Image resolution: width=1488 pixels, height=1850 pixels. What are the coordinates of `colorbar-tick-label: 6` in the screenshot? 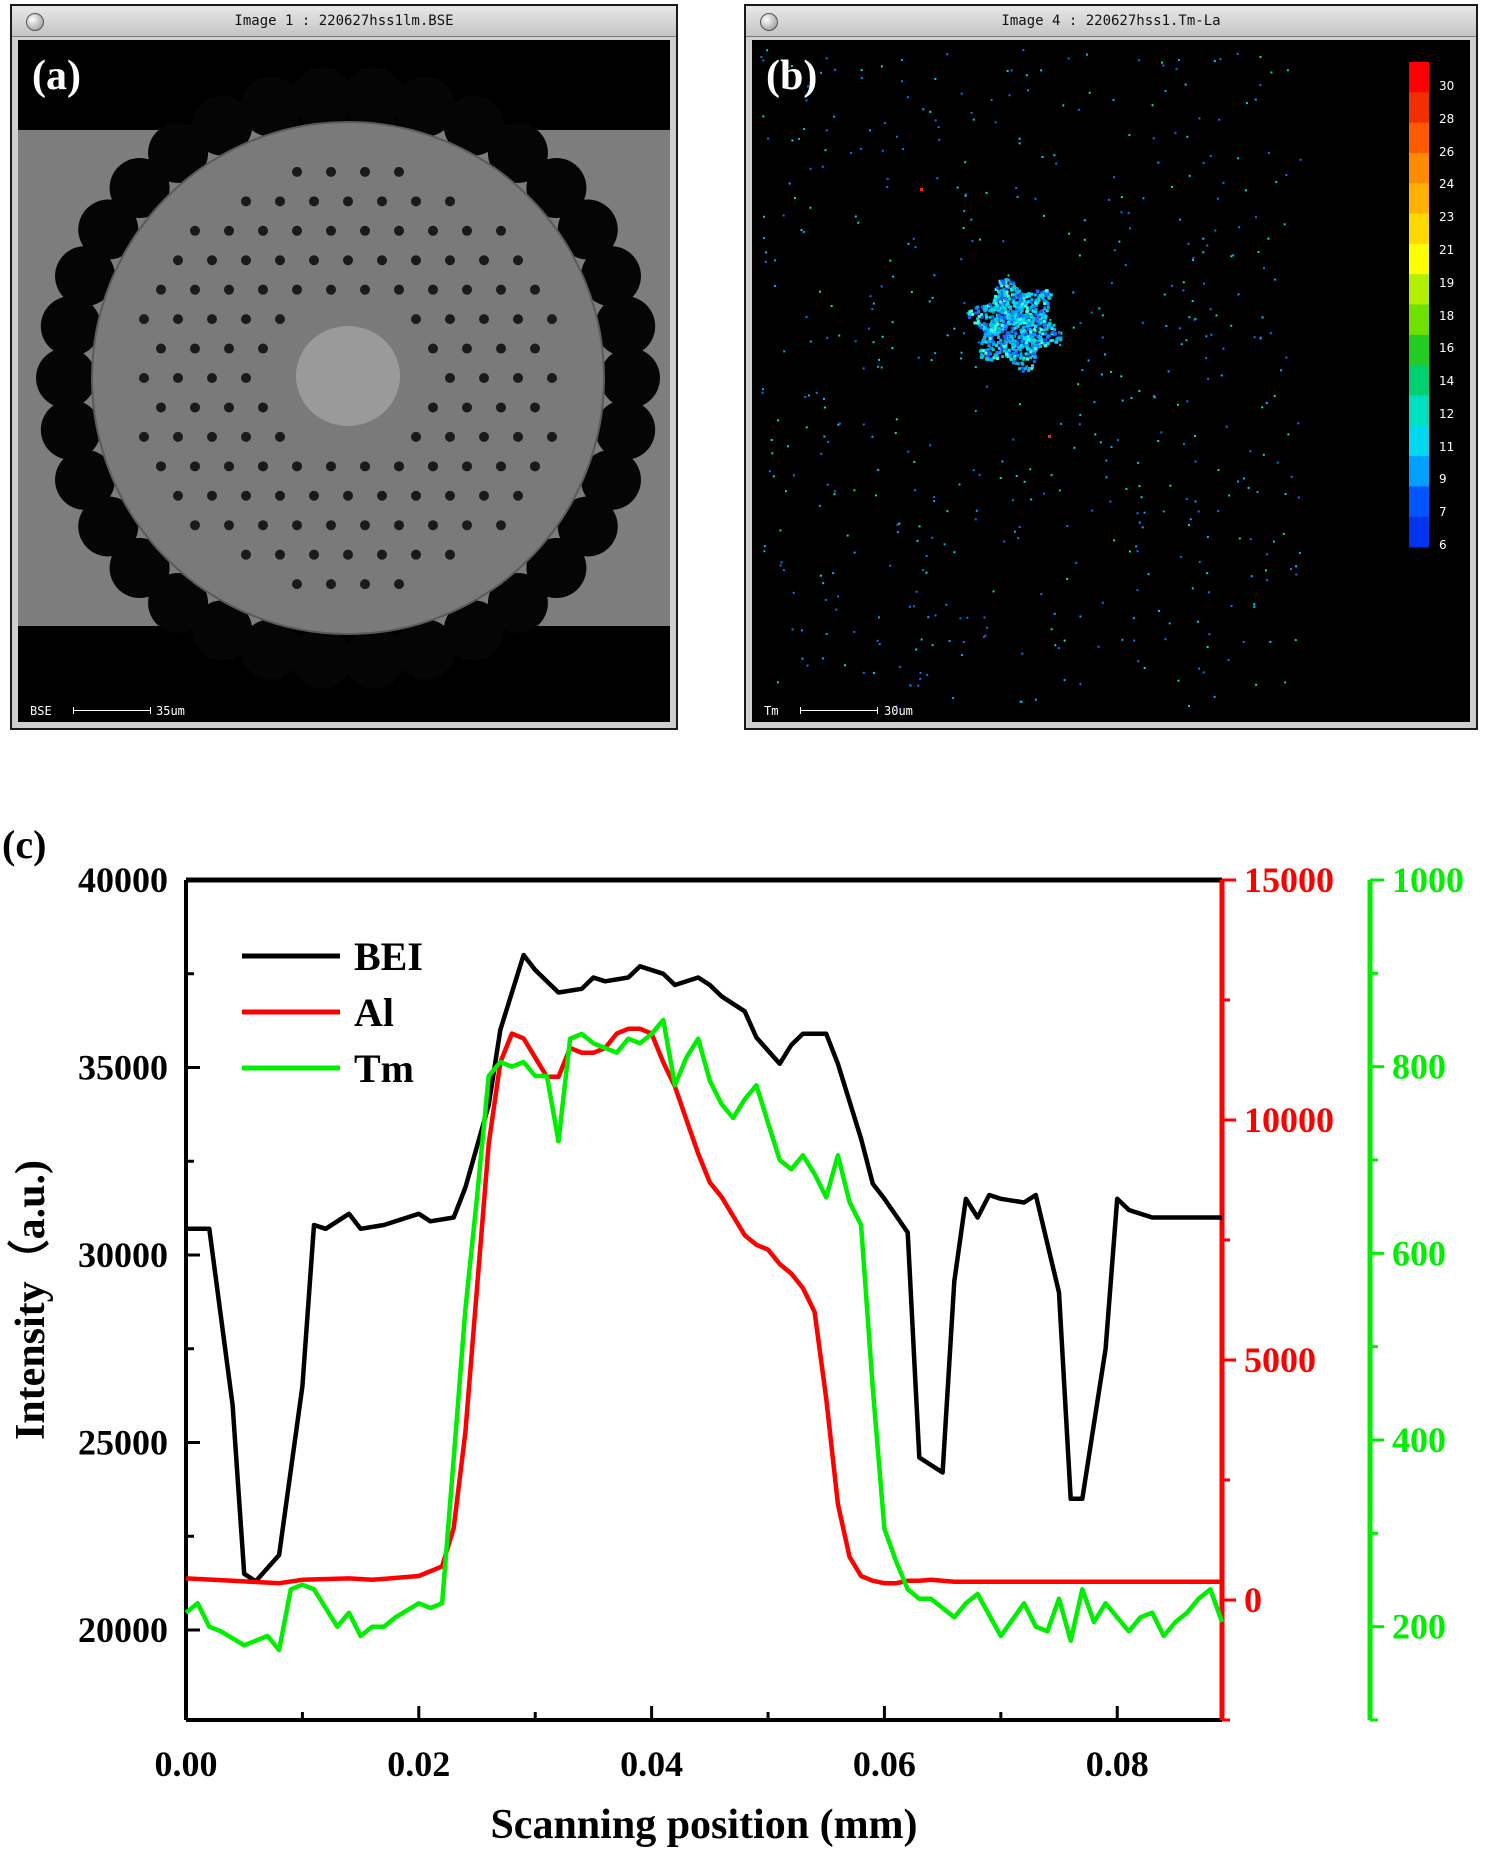 It's located at (1443, 545).